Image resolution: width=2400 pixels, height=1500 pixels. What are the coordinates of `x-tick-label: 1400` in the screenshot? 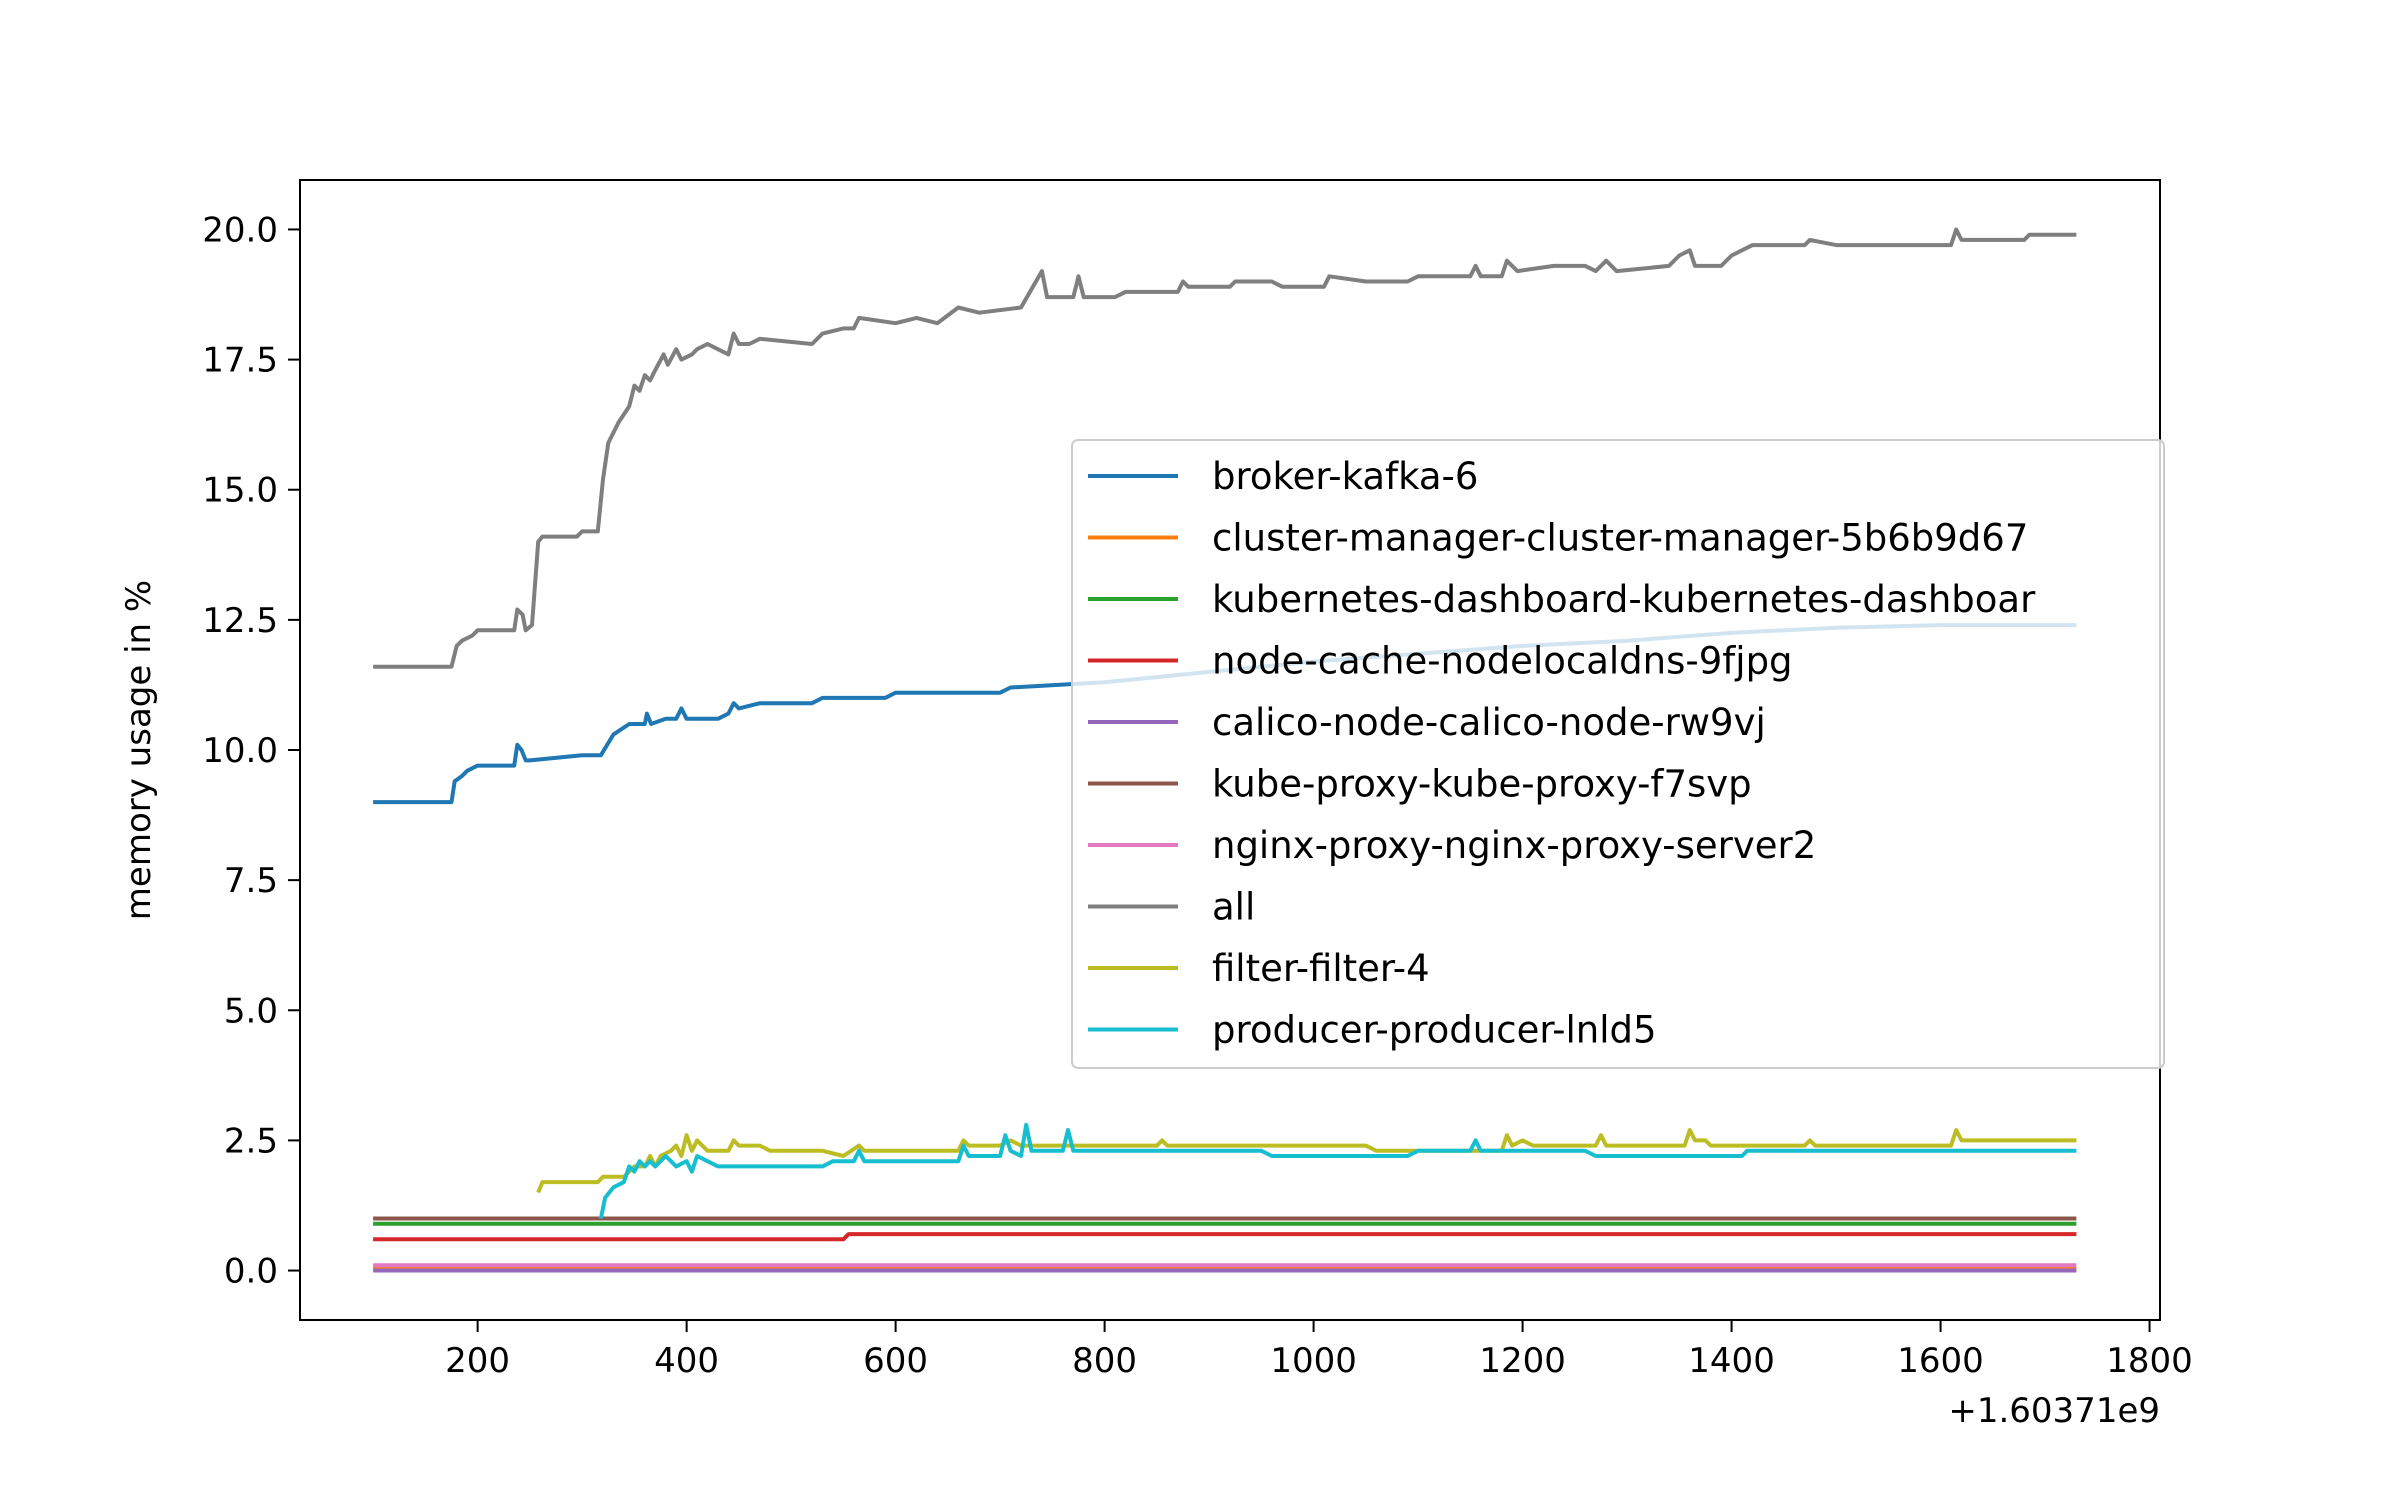 It's located at (1731, 1361).